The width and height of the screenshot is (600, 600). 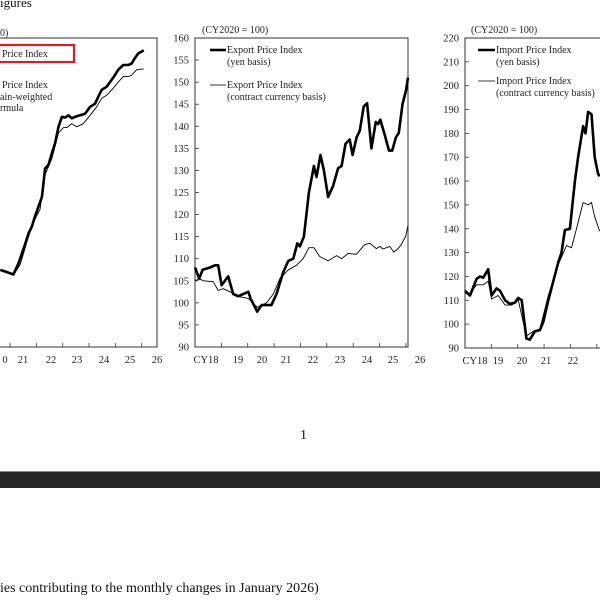 What do you see at coordinates (12, 108) in the screenshot?
I see `legend-label: rmula` at bounding box center [12, 108].